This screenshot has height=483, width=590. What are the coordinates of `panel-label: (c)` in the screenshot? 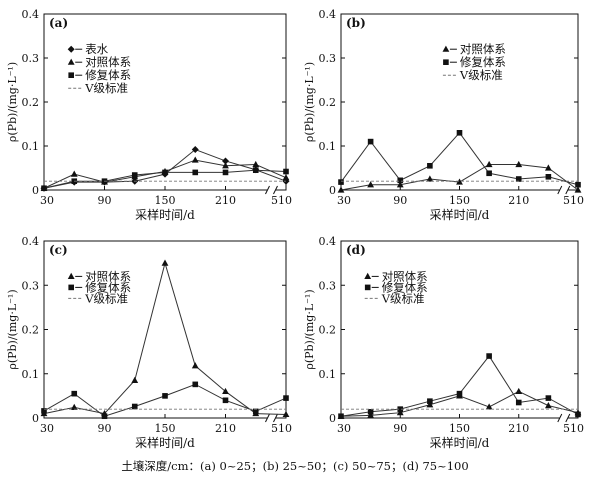 It's located at (58, 250).